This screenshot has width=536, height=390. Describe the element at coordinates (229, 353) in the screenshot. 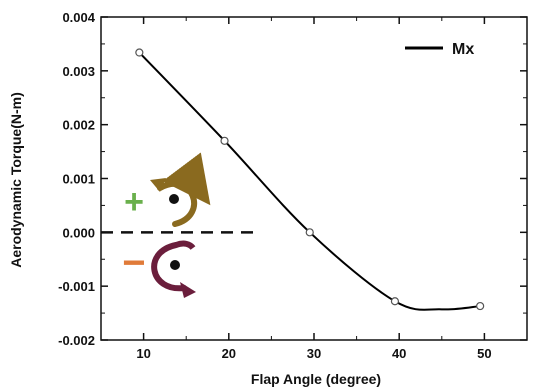

I see `x-tick-label: 20` at that location.